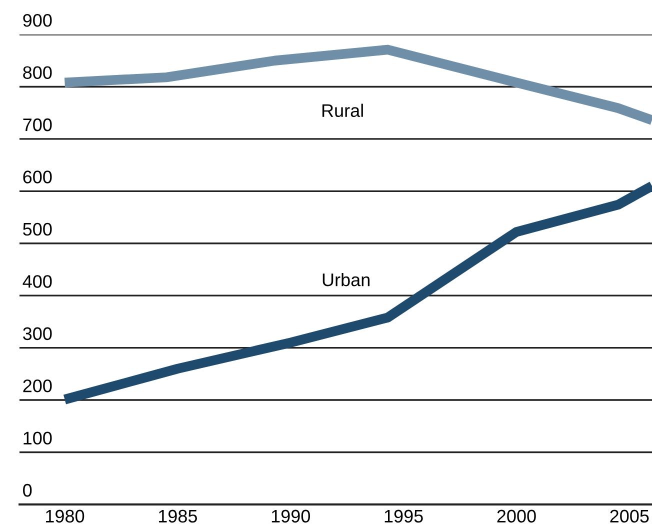 This screenshot has width=652, height=531. I want to click on y-tick-label: 700, so click(37, 125).